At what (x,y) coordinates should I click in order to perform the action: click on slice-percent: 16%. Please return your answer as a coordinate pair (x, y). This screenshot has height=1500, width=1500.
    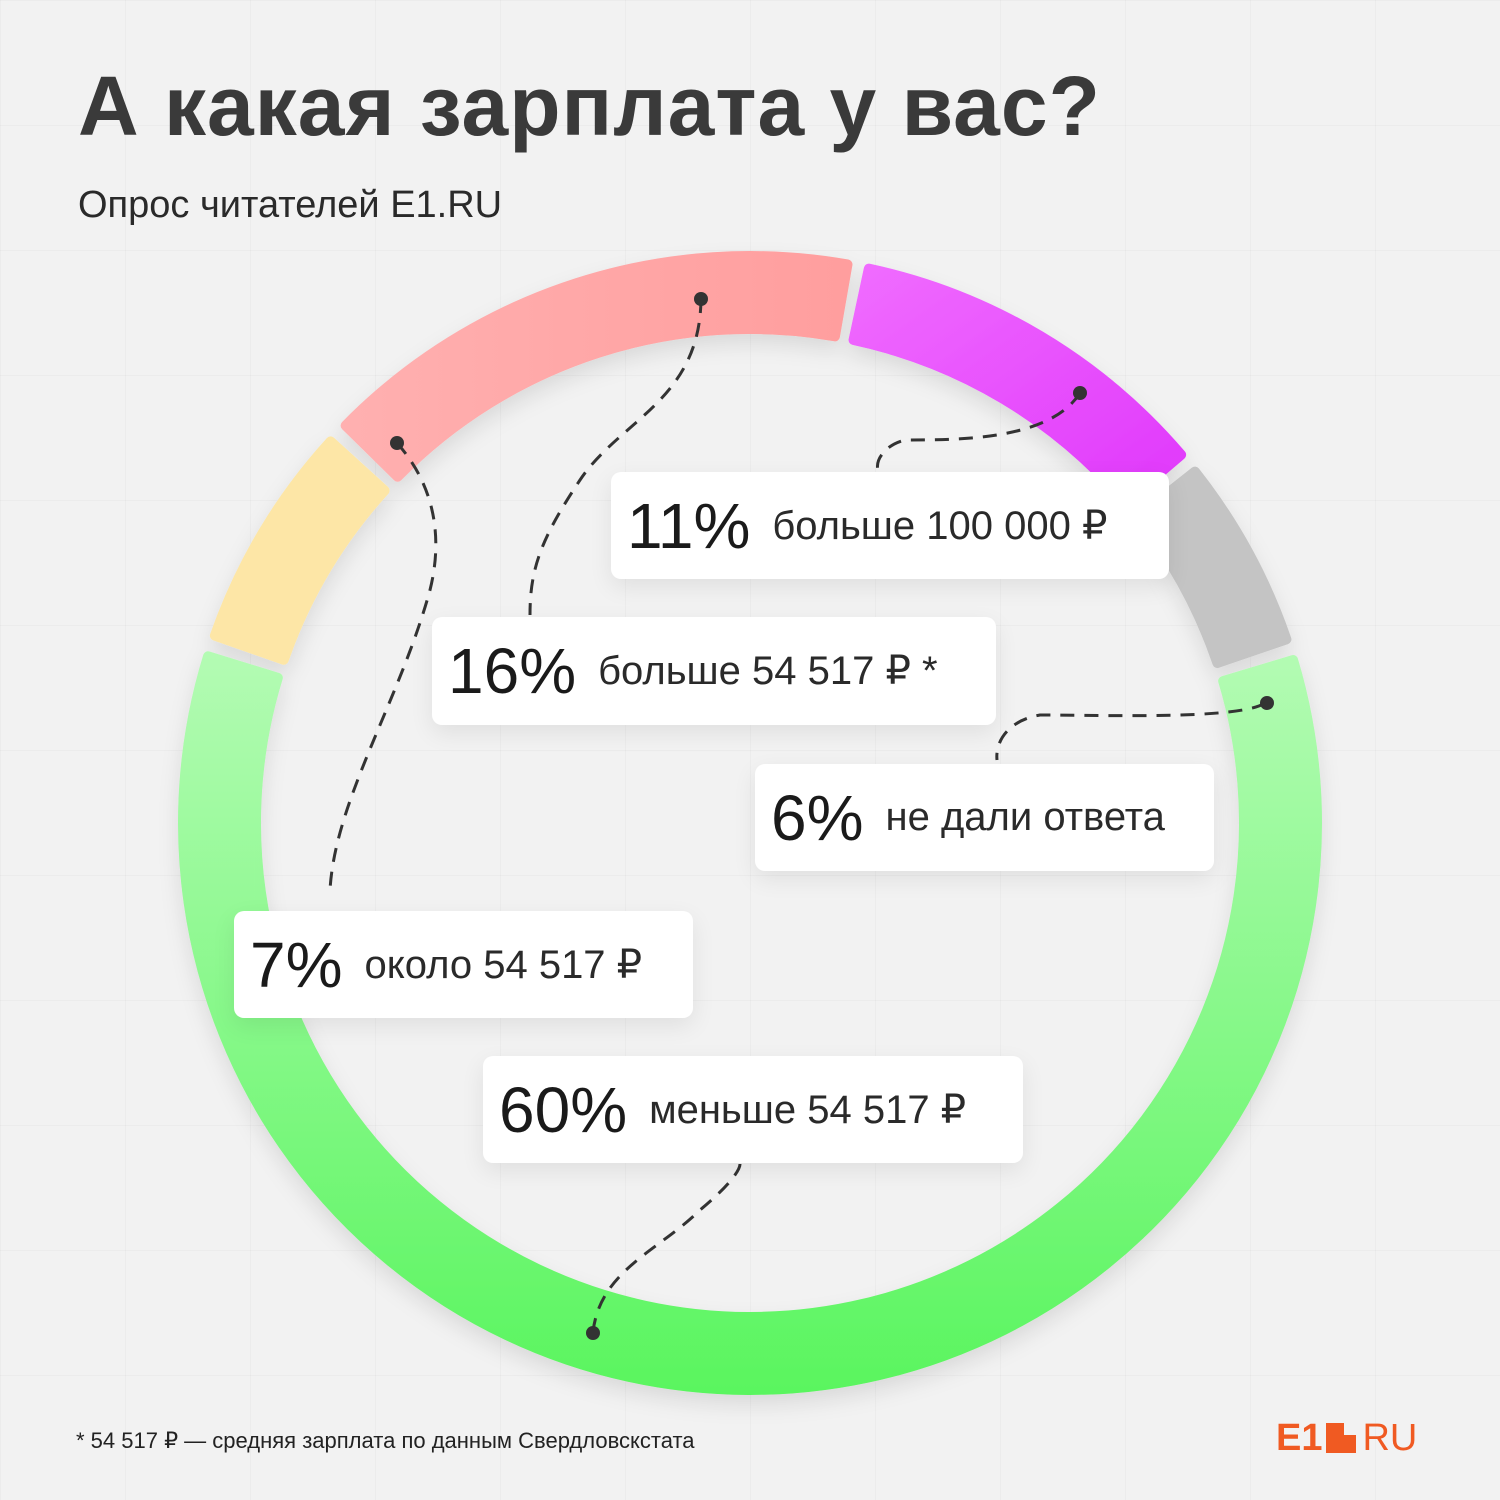
    Looking at the image, I should click on (512, 671).